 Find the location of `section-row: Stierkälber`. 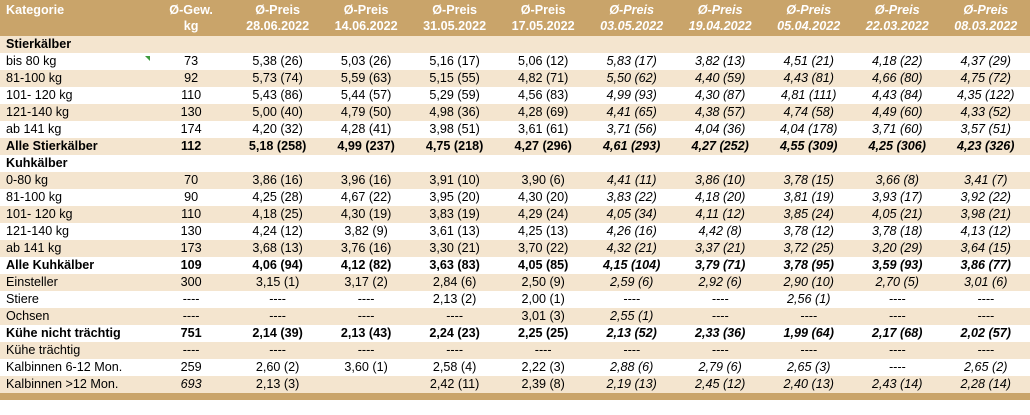

section-row: Stierkälber is located at coordinates (515, 44).